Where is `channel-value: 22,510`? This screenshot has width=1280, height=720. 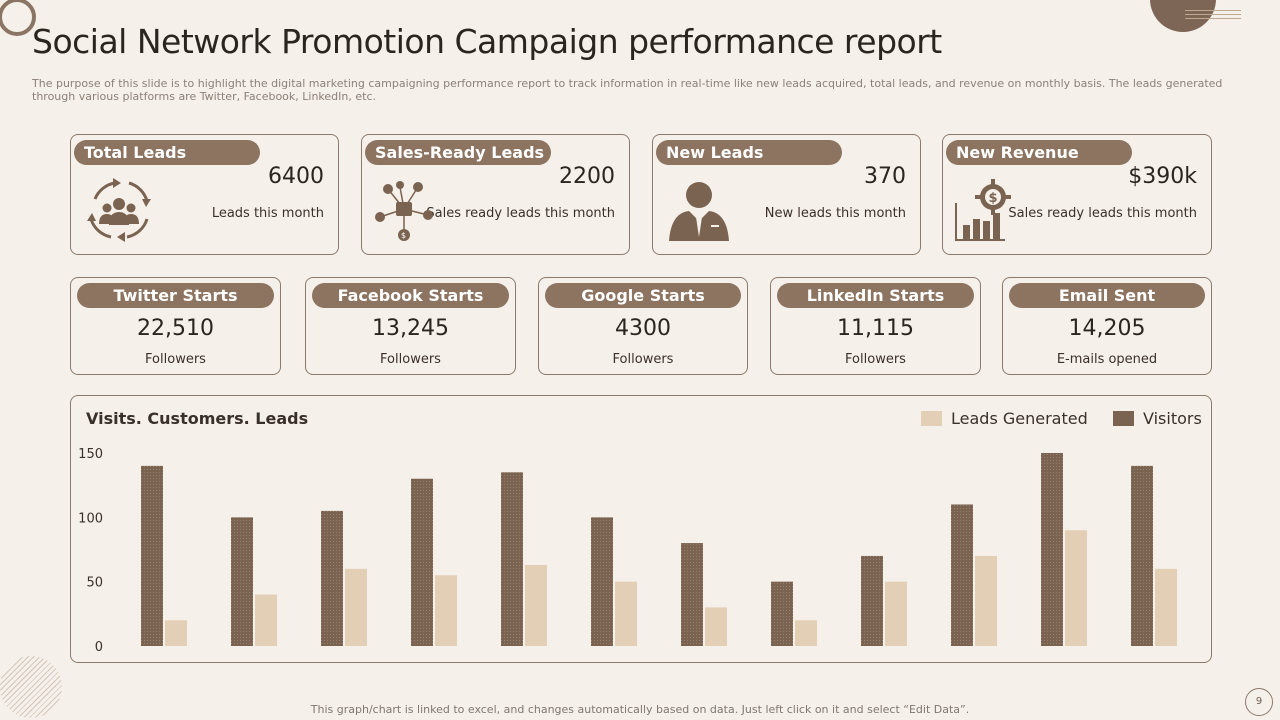 channel-value: 22,510 is located at coordinates (175, 328).